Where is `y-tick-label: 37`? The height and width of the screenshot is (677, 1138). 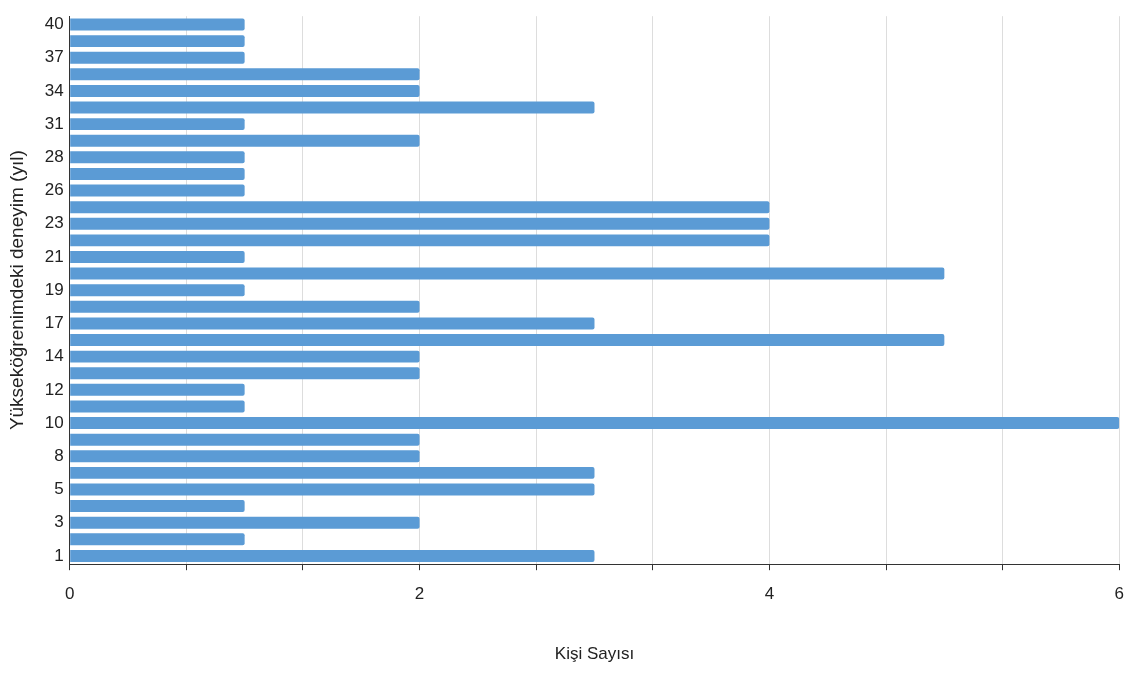 y-tick-label: 37 is located at coordinates (54, 57).